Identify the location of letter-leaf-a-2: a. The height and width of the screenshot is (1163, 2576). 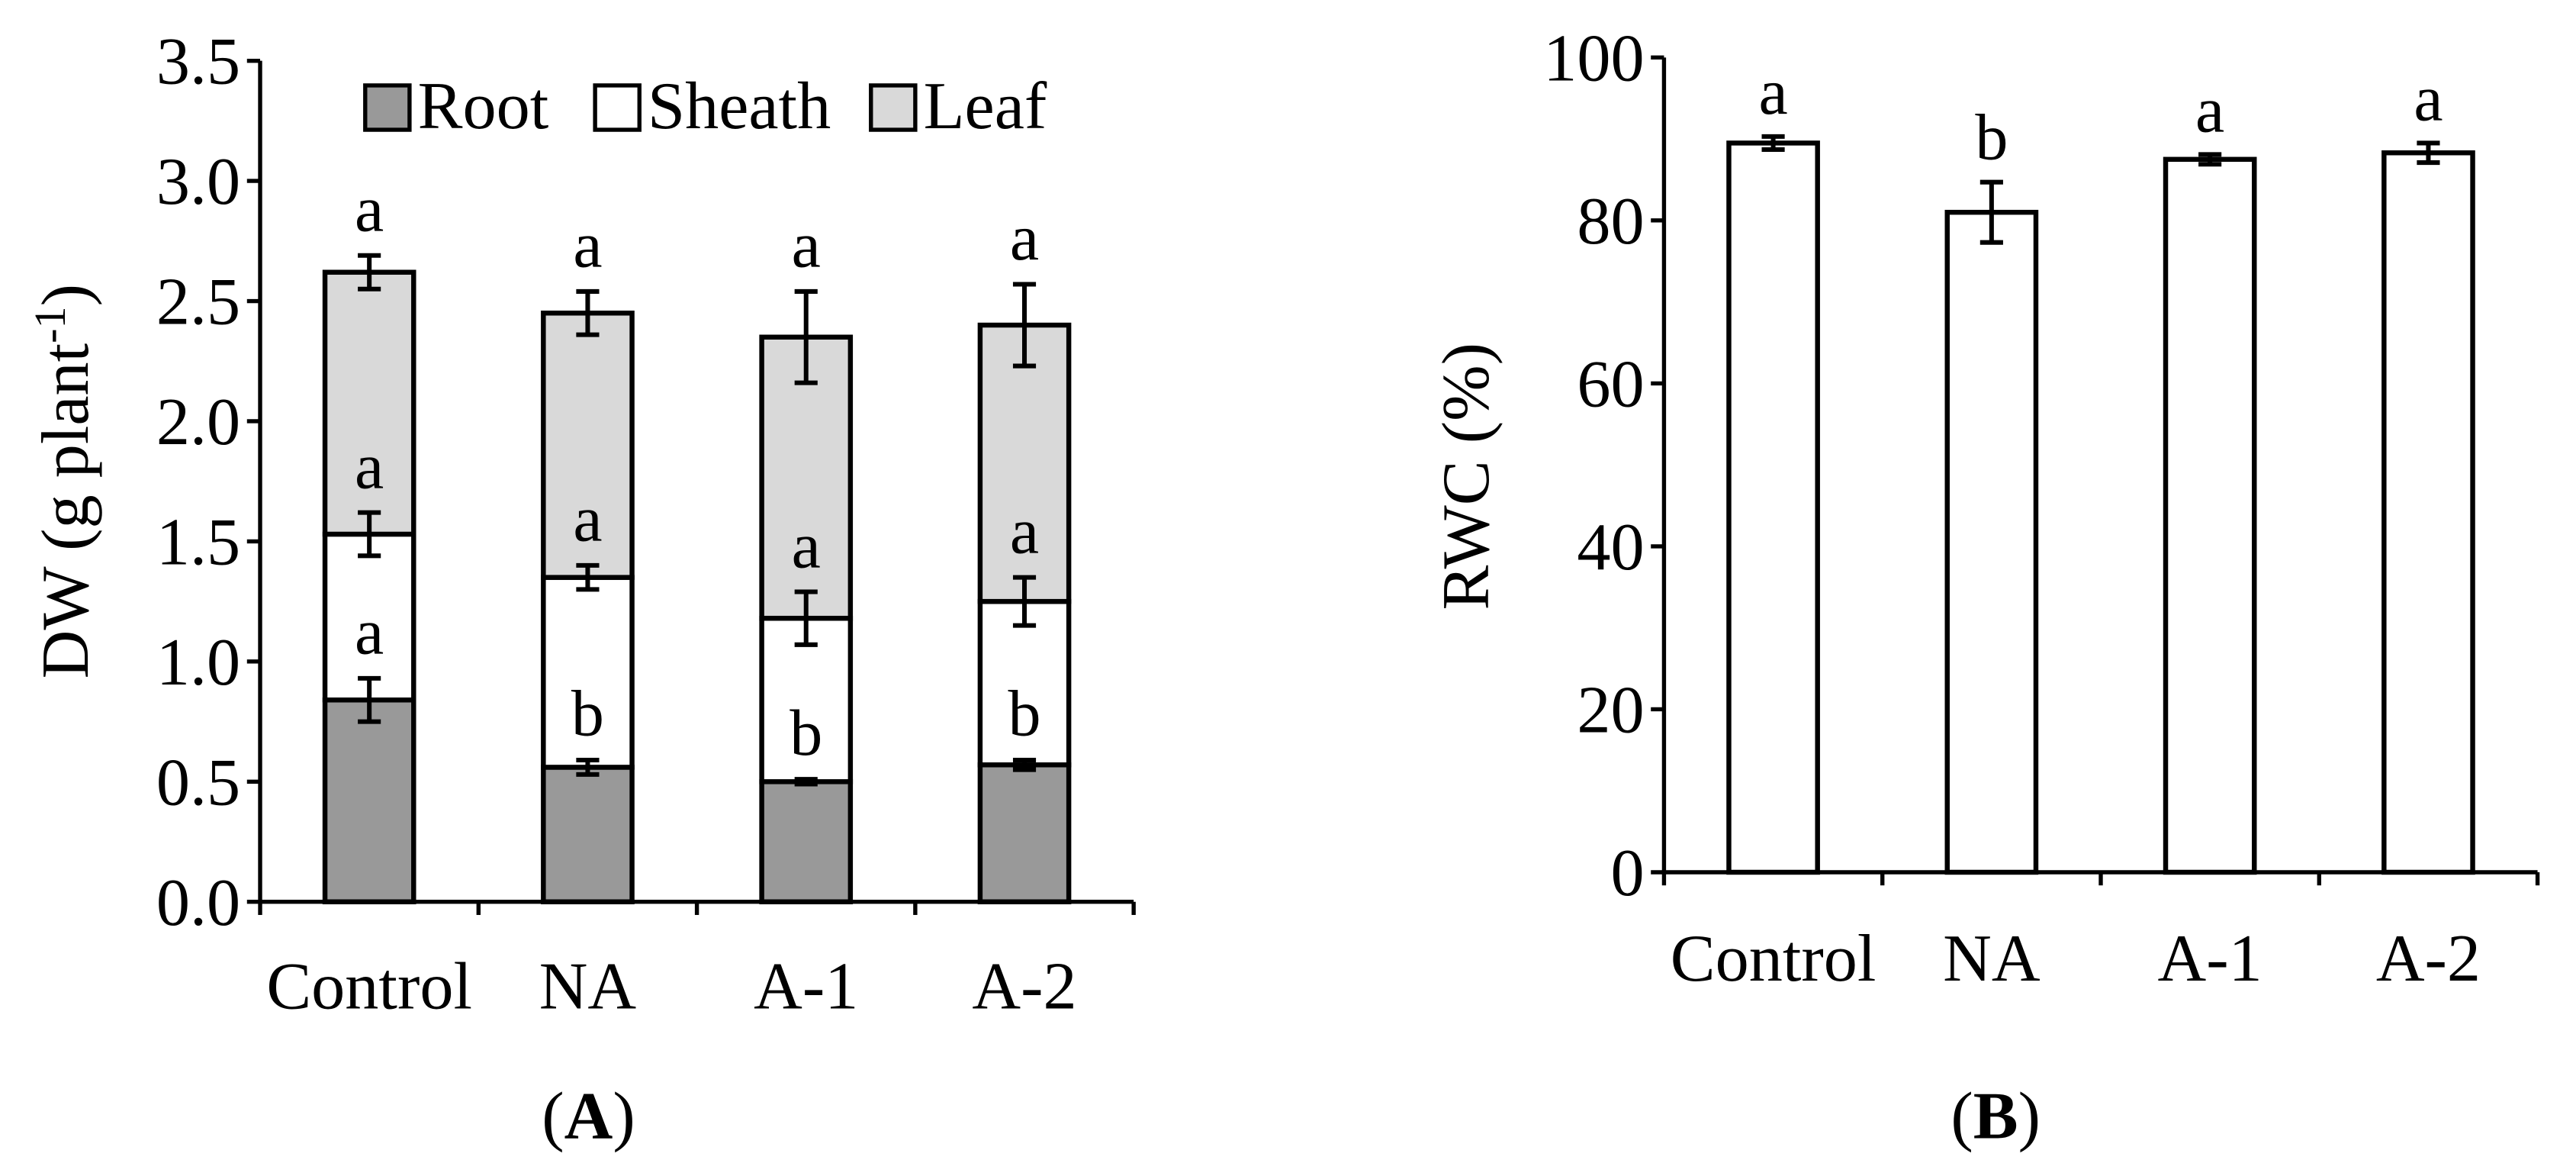
(1025, 237).